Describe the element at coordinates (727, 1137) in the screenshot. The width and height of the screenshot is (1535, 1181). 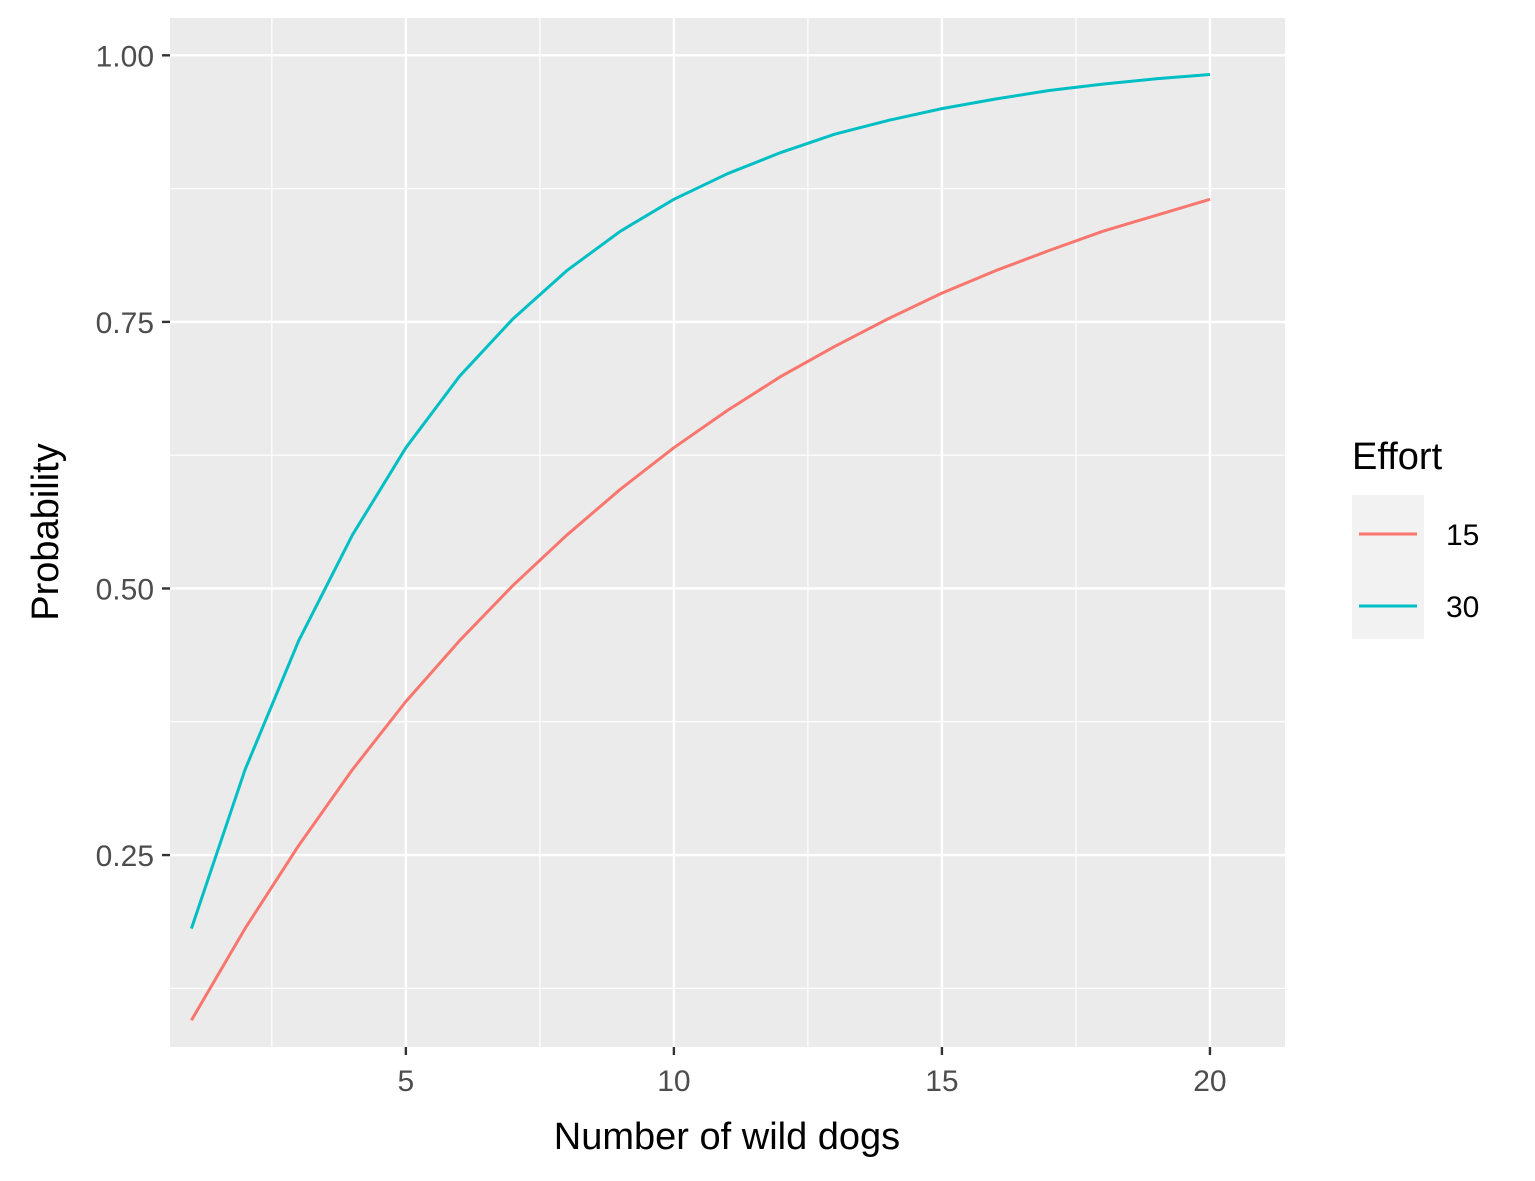
I see `x-axis-title: Number of wild dogs` at that location.